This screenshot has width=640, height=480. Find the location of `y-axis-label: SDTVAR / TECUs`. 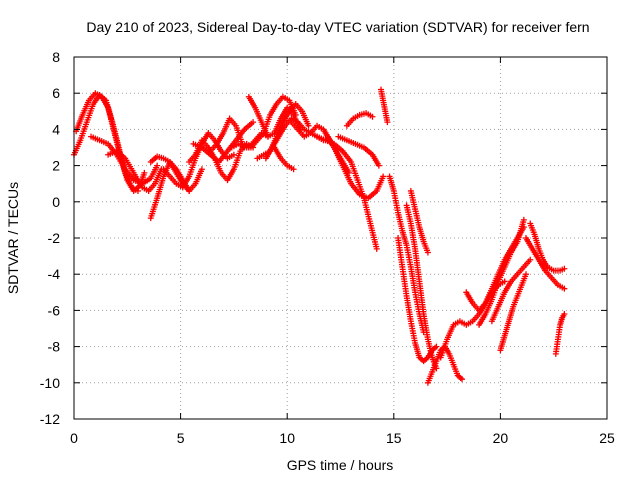

y-axis-label: SDTVAR / TECUs is located at coordinates (13, 238).